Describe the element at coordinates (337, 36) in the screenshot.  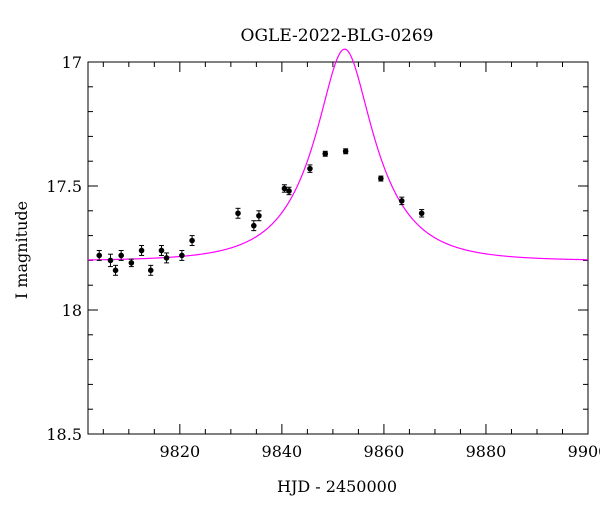
I see `chart-title: OGLE-2022-BLG-0269` at that location.